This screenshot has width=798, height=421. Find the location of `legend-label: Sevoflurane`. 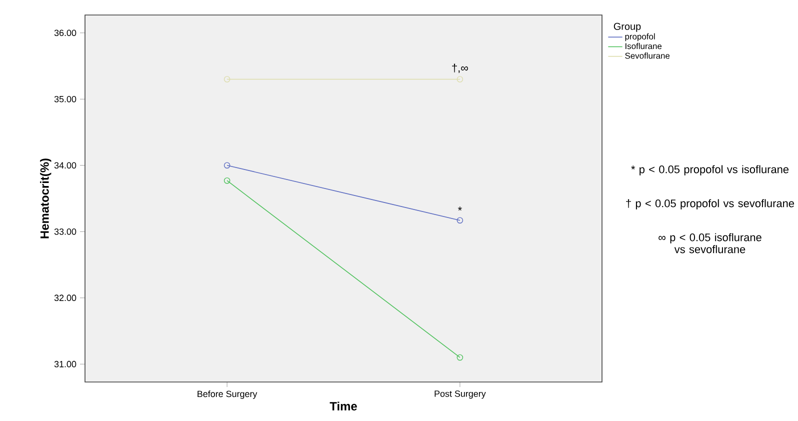

legend-label: Sevoflurane is located at coordinates (647, 55).